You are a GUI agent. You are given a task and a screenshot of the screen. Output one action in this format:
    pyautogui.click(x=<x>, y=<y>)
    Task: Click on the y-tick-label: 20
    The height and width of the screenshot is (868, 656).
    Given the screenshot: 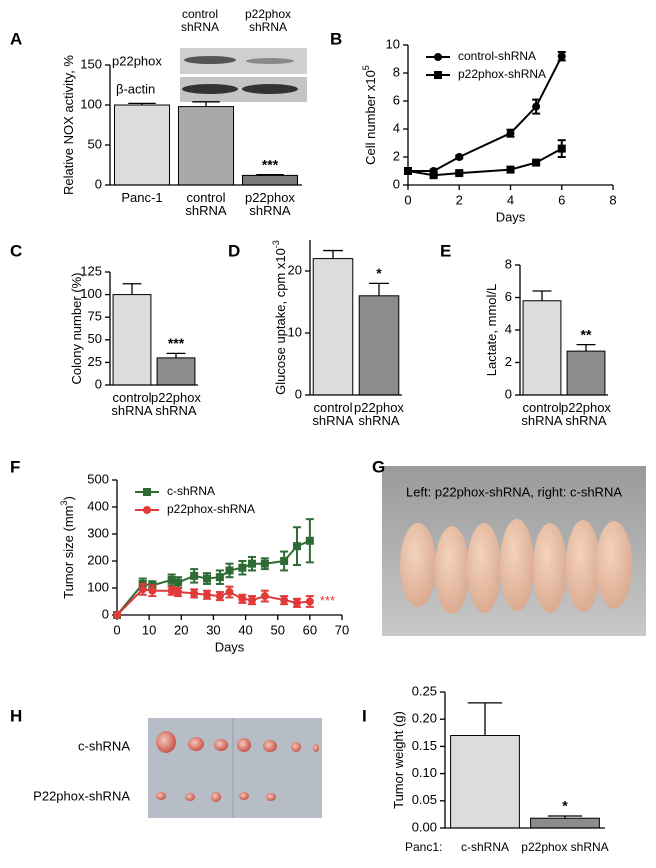 What is the action you would take?
    pyautogui.click(x=295, y=269)
    